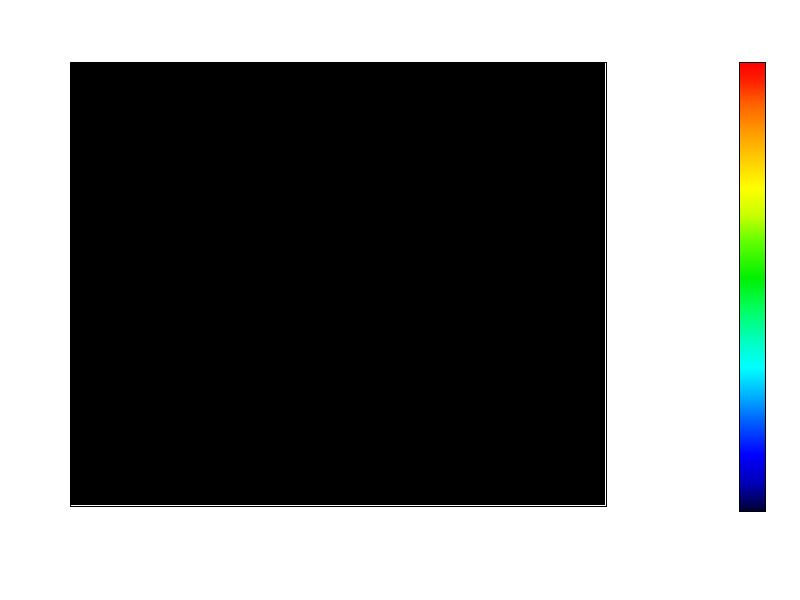 Image resolution: width=800 pixels, height=600 pixels. I want to click on colorbar-container, so click(752, 287).